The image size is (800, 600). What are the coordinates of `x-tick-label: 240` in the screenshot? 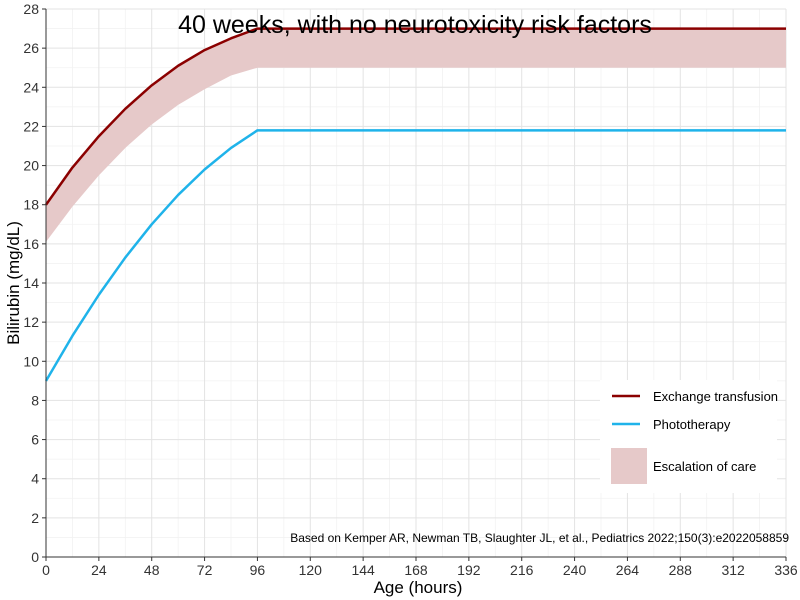 It's located at (575, 570).